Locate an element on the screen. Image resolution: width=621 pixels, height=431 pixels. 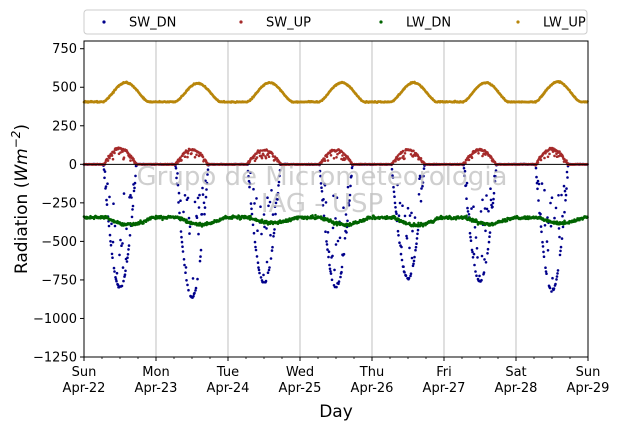
x-tick-weekday-6: Sat is located at coordinates (515, 372).